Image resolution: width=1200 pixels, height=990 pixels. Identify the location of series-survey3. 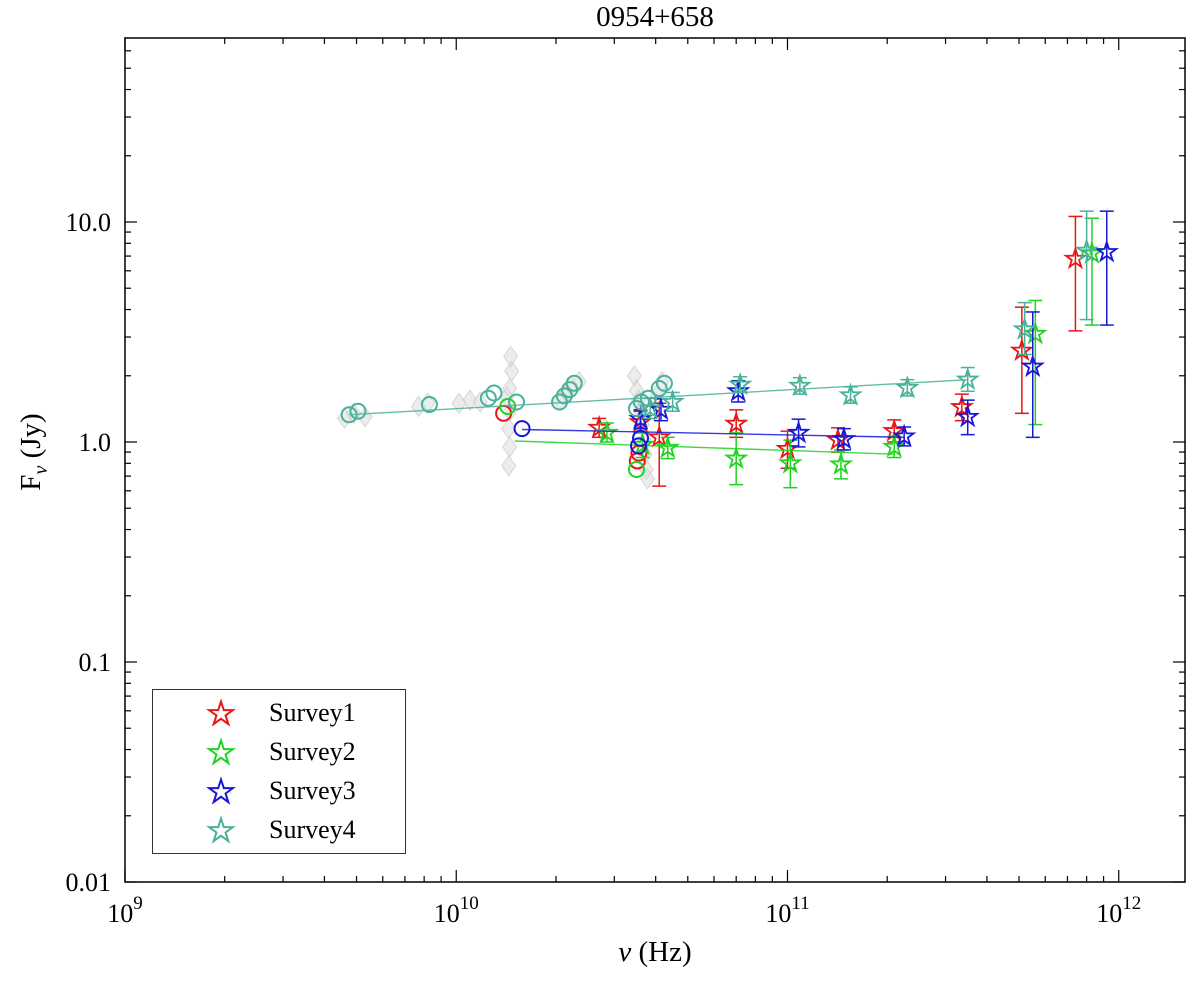
(816, 332).